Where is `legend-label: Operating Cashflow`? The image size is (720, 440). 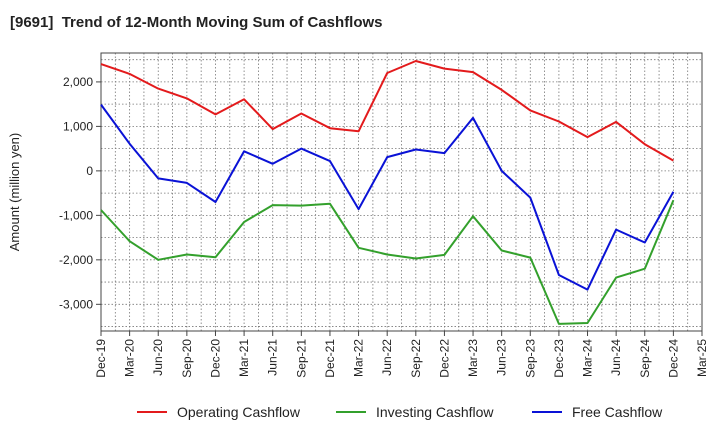
legend-label: Operating Cashflow is located at coordinates (238, 412).